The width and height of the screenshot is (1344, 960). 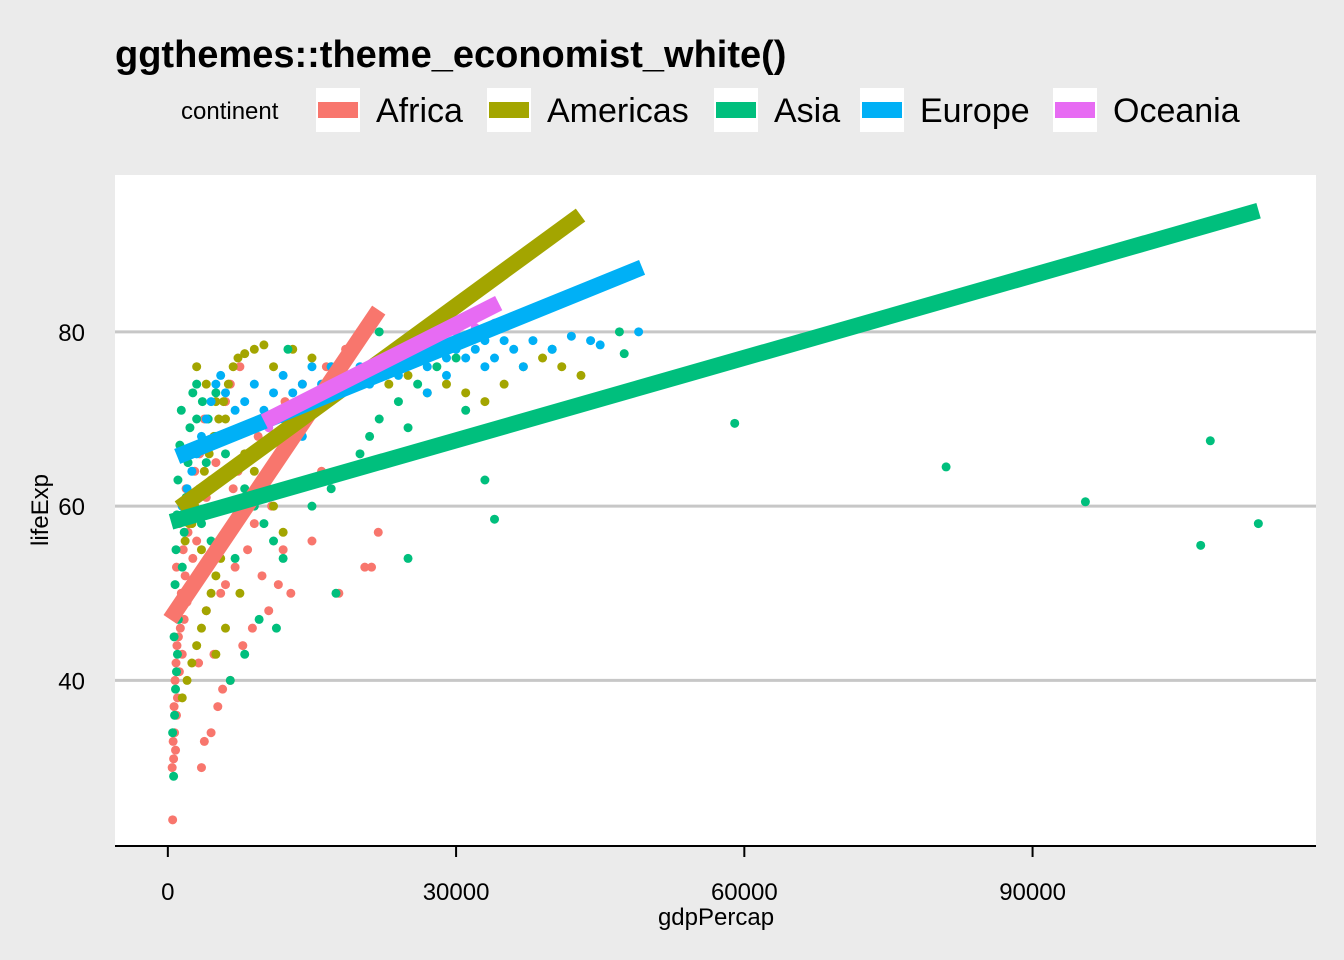 What do you see at coordinates (419, 111) in the screenshot?
I see `legend-label-africa: Africa` at bounding box center [419, 111].